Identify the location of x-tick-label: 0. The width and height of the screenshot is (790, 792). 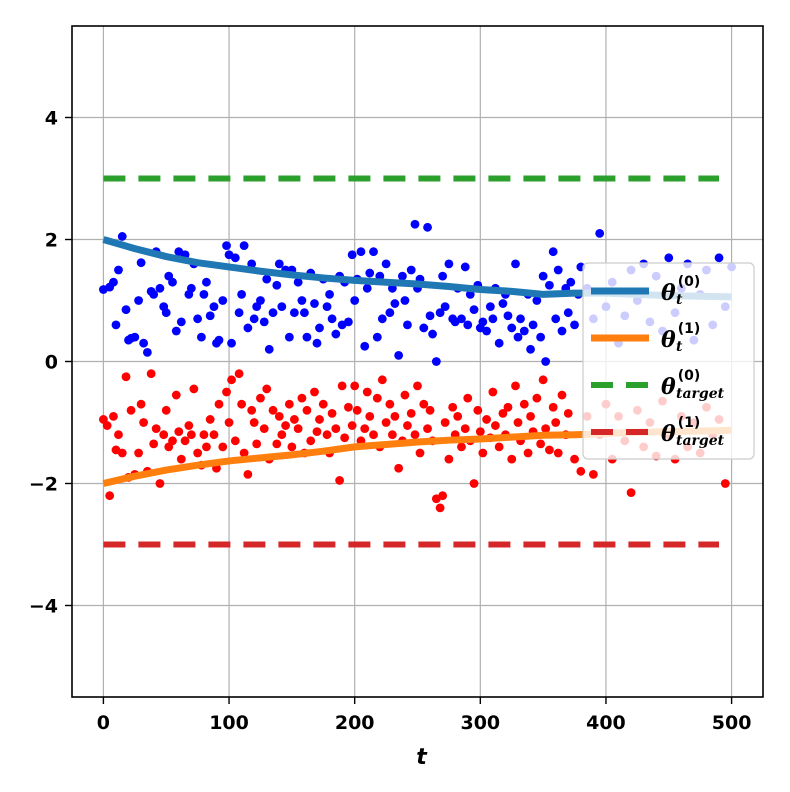
(103, 723).